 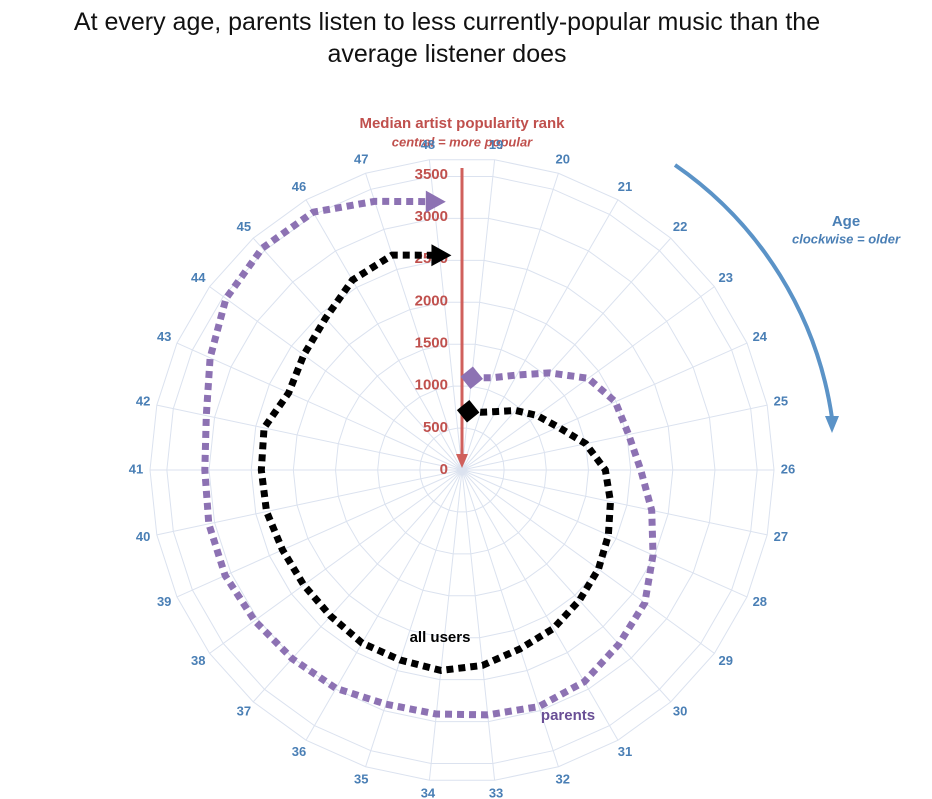 What do you see at coordinates (680, 711) in the screenshot?
I see `age-label: 30` at bounding box center [680, 711].